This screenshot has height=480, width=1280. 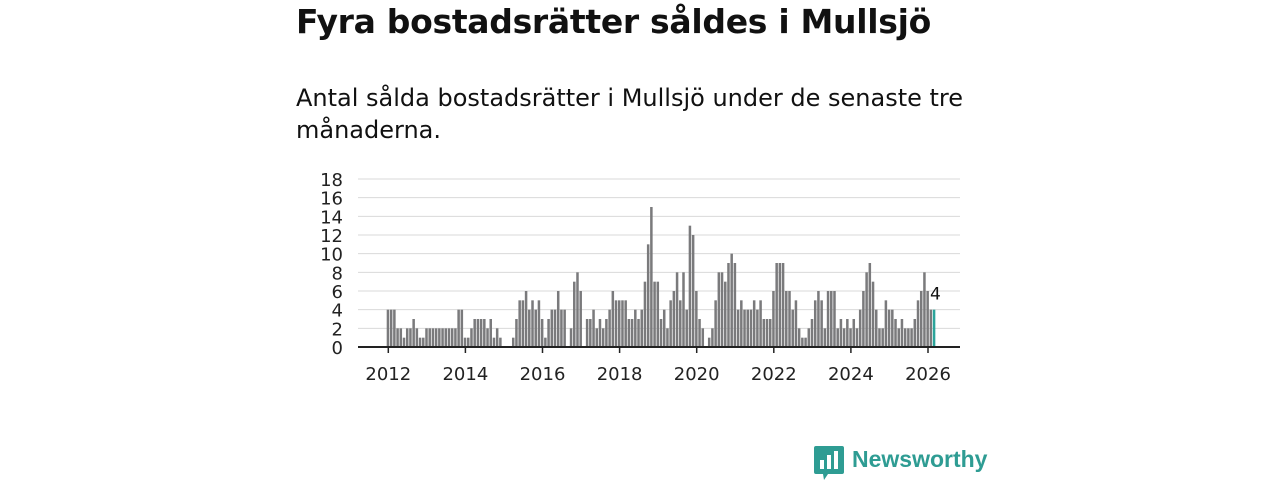 I want to click on y-tick-label: 12, so click(x=331, y=236).